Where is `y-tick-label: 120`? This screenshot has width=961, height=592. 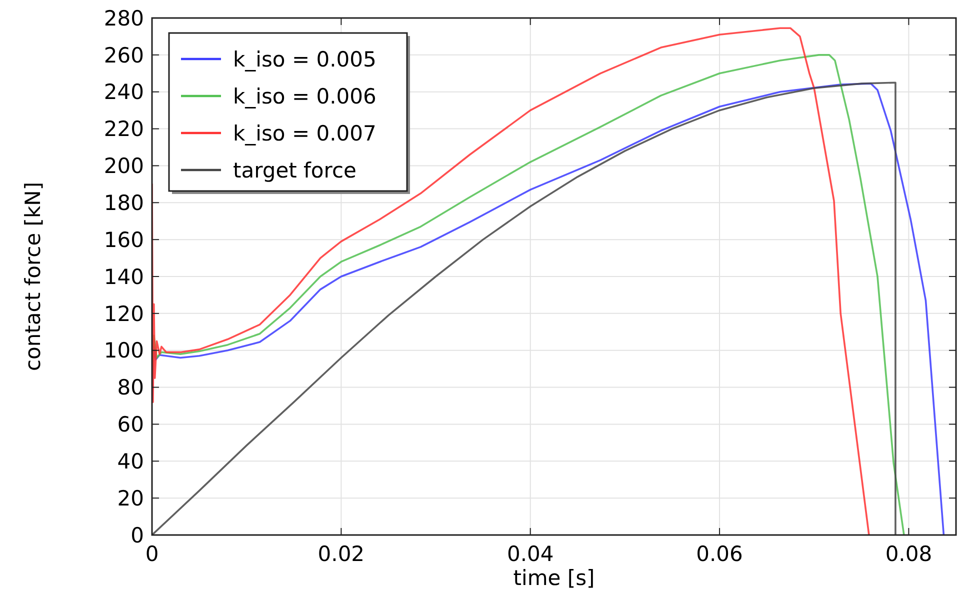
y-tick-label: 120 is located at coordinates (124, 314).